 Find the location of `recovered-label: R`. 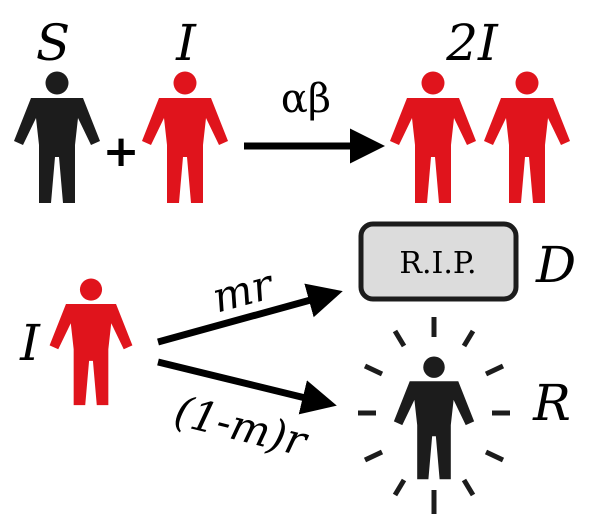

recovered-label: R is located at coordinates (551, 403).